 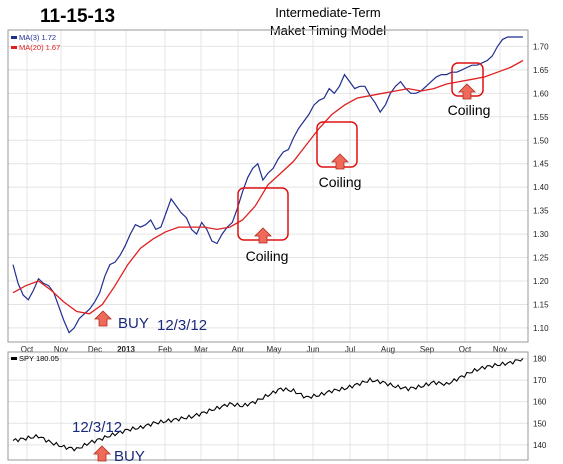 What do you see at coordinates (165, 349) in the screenshot?
I see `x-tick-label: Feb` at bounding box center [165, 349].